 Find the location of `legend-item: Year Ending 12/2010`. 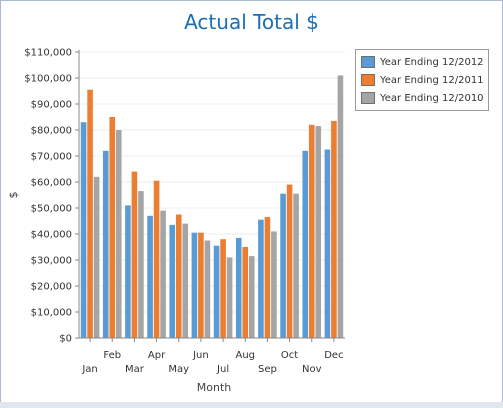

legend-item: Year Ending 12/2010 is located at coordinates (422, 98).